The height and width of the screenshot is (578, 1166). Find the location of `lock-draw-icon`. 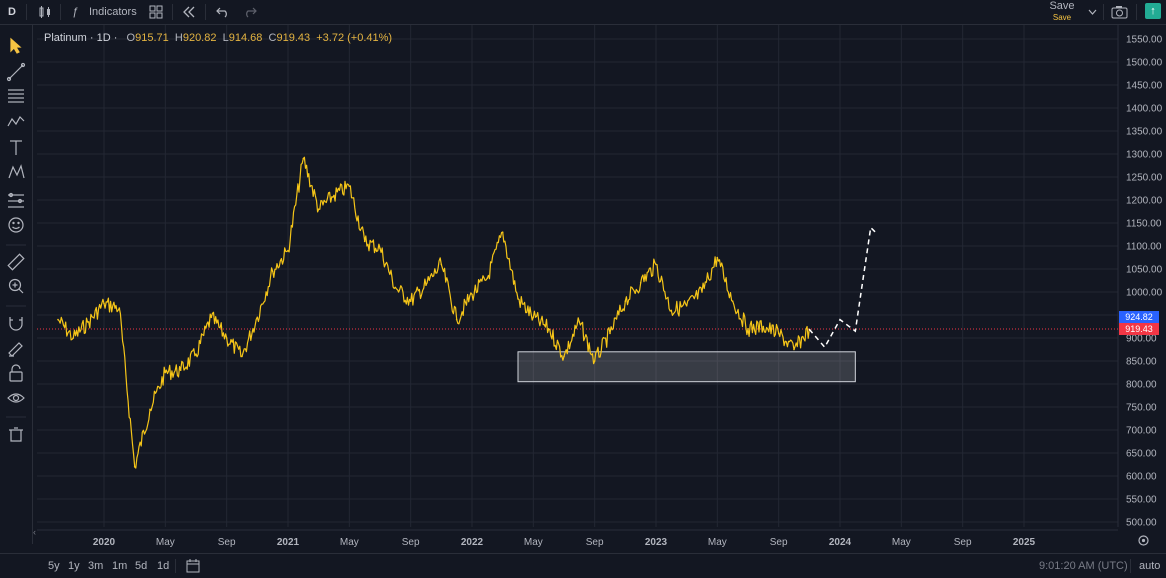

lock-draw-icon is located at coordinates (15, 349).